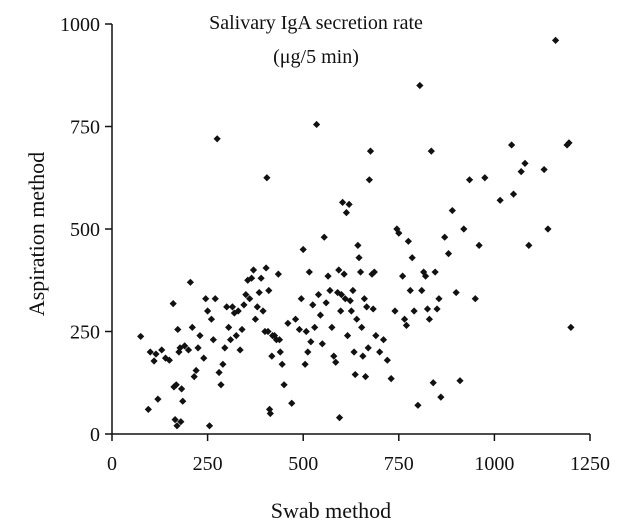 The width and height of the screenshot is (631, 525). I want to click on y-tick-label: 750, so click(85, 128).